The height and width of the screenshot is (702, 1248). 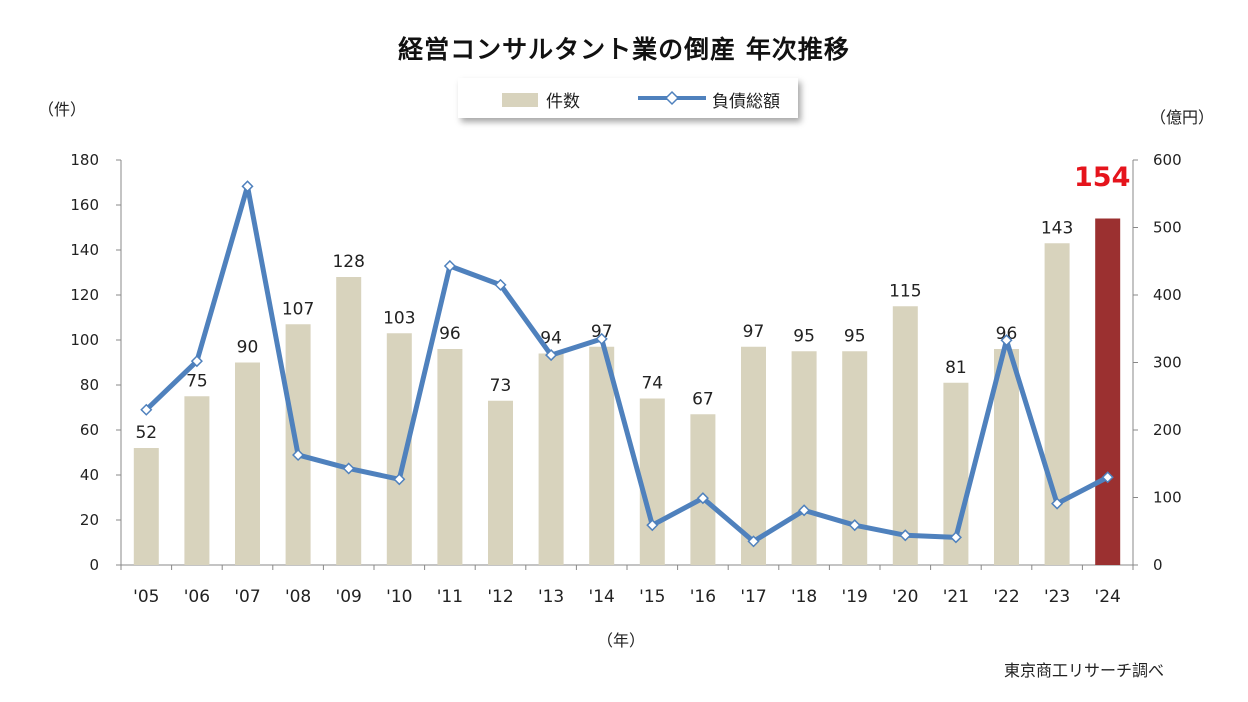 What do you see at coordinates (1182, 117) in the screenshot?
I see `right-axis-unit: （億円）` at bounding box center [1182, 117].